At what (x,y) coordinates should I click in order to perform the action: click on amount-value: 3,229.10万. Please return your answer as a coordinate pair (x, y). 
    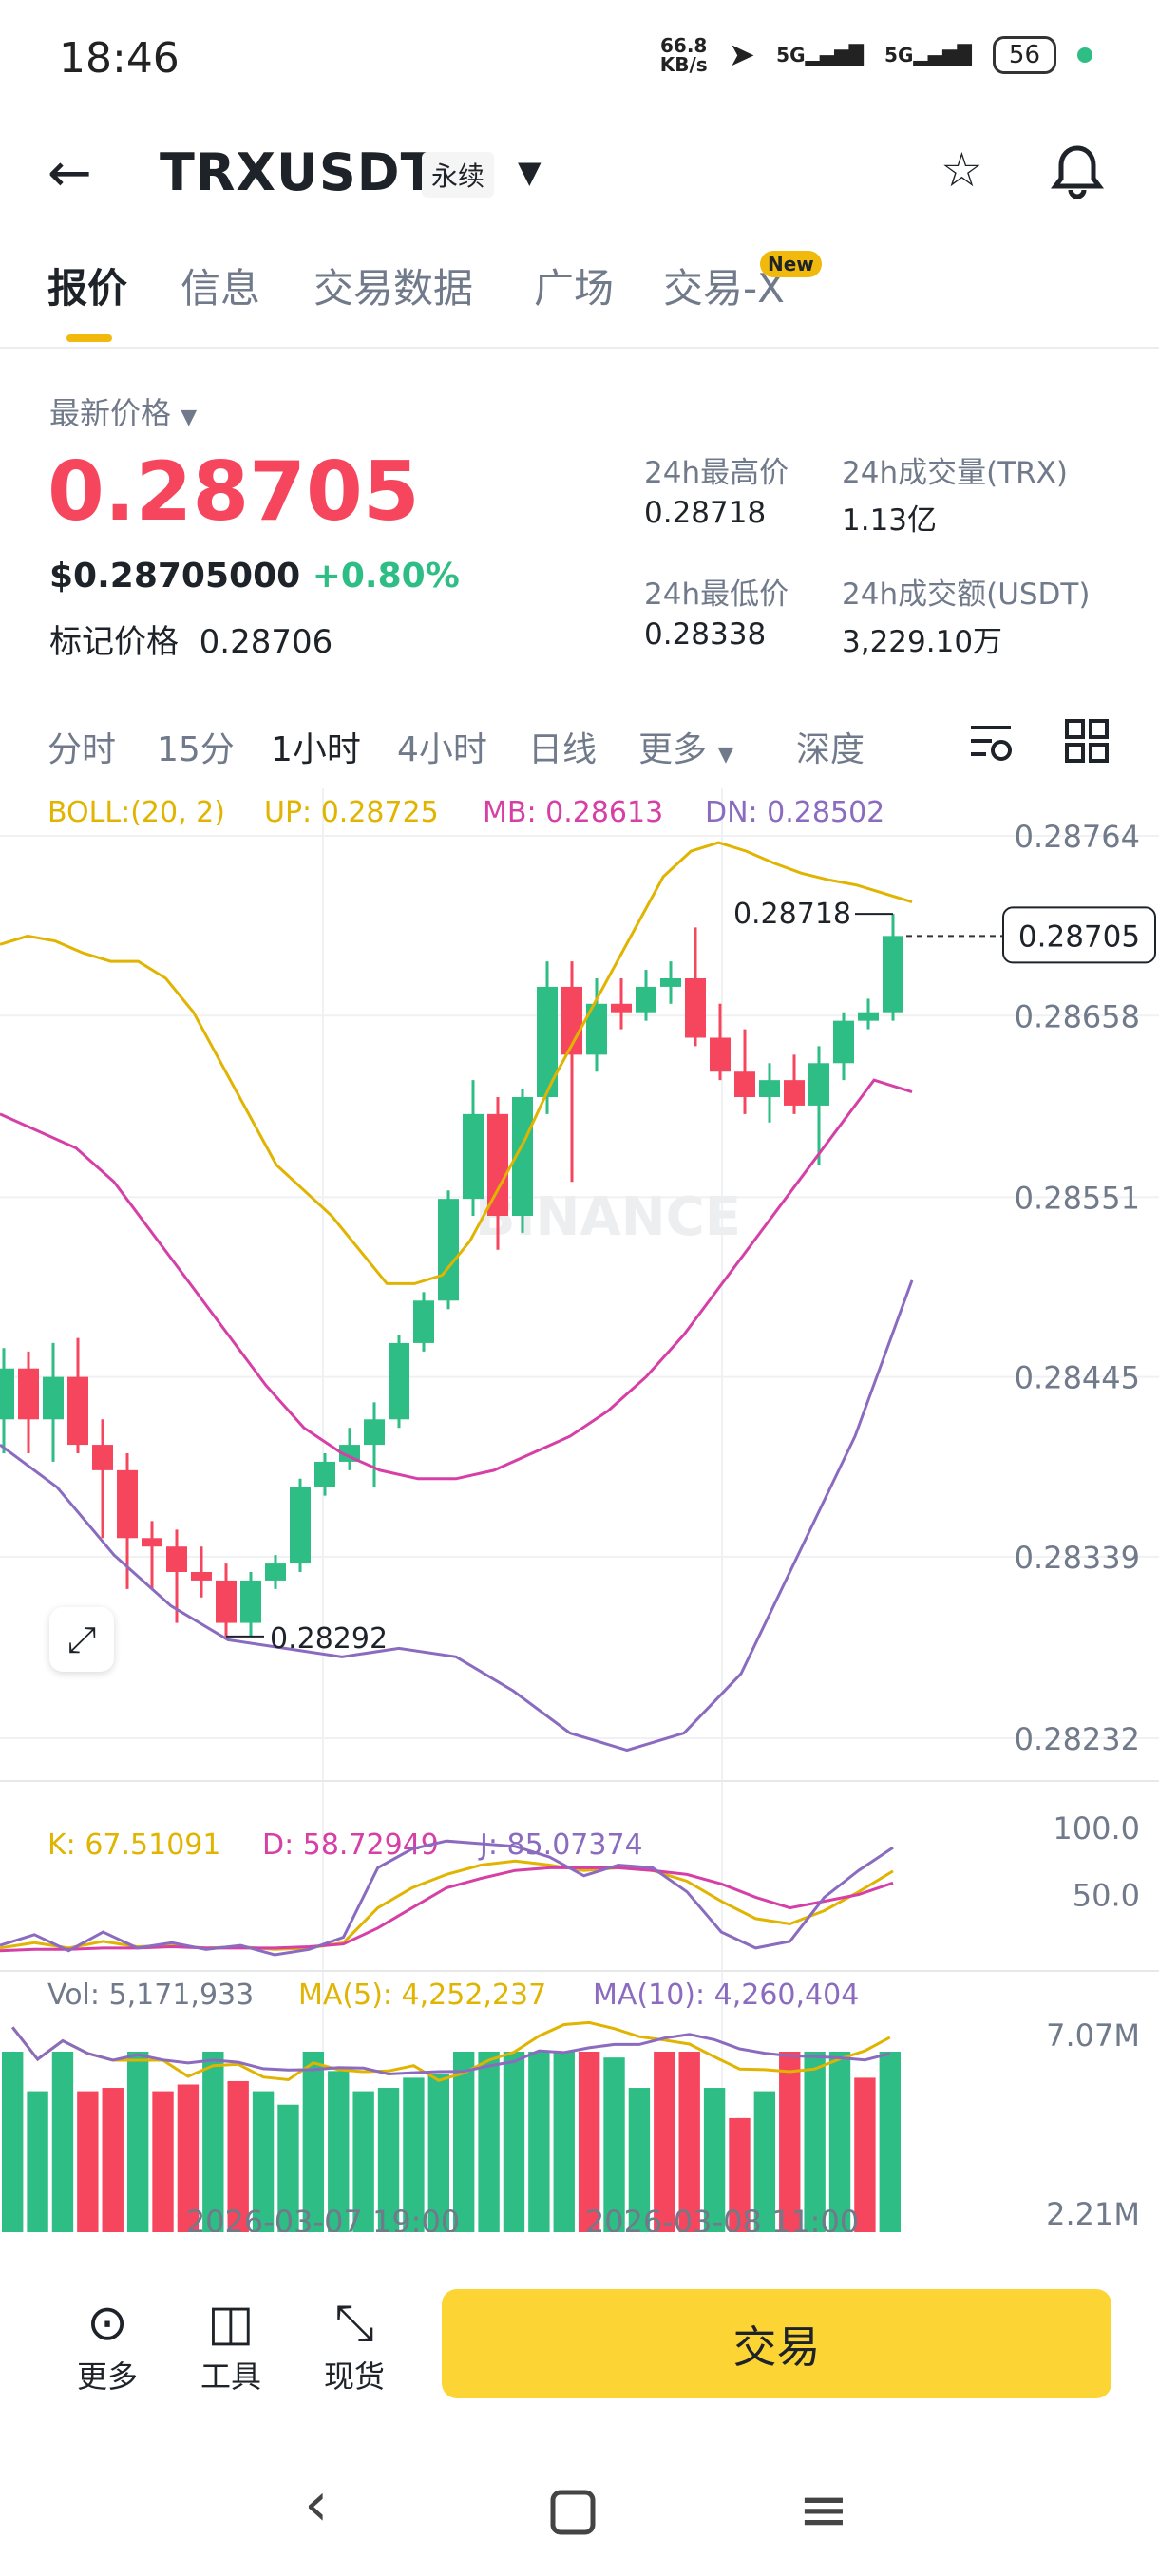
    Looking at the image, I should click on (922, 642).